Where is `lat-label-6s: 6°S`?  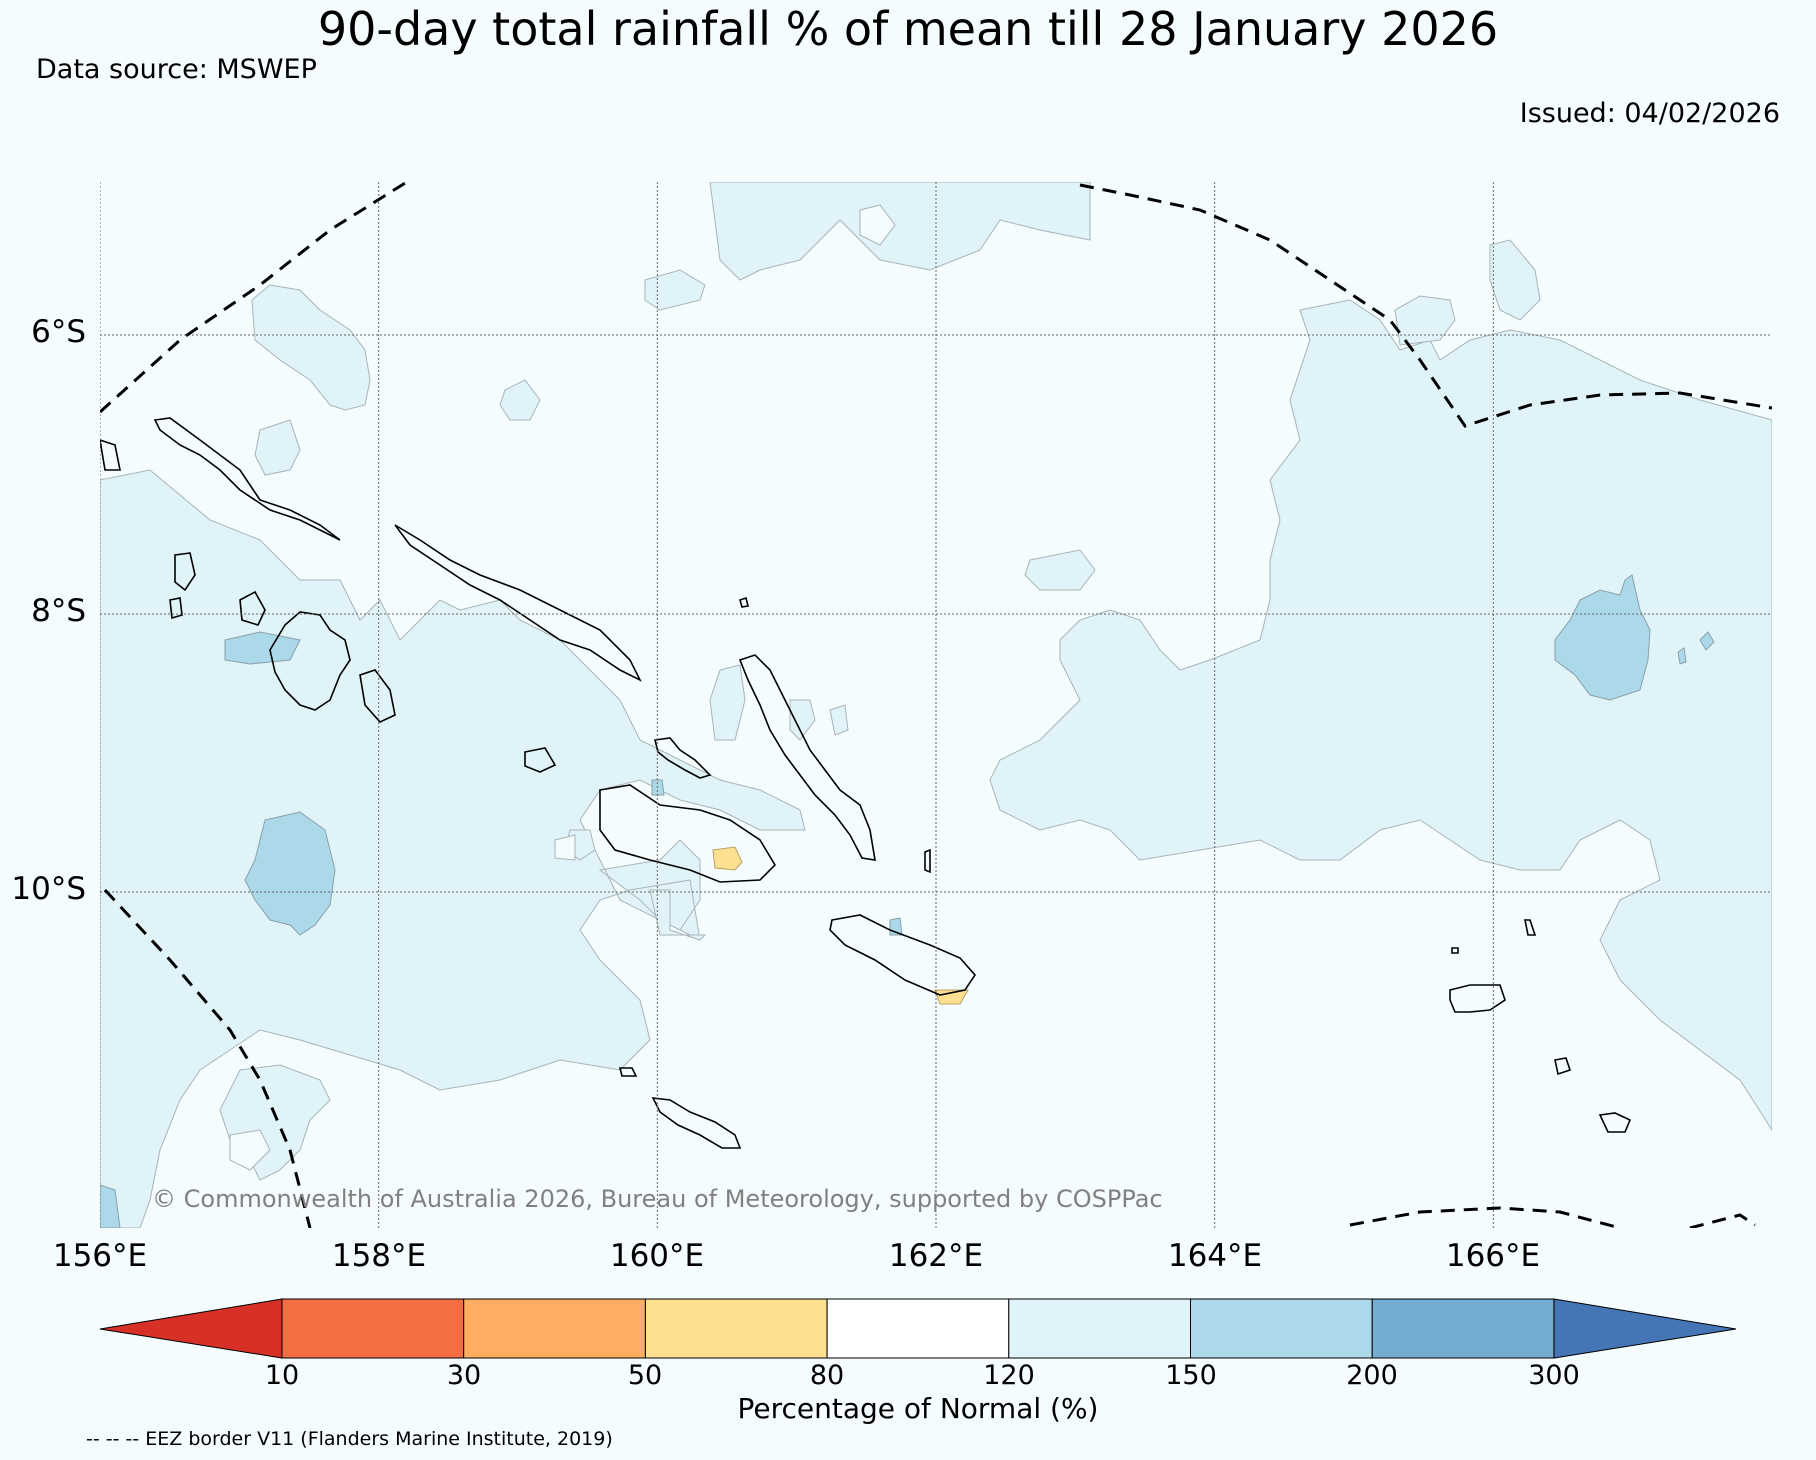
lat-label-6s: 6°S is located at coordinates (58, 332).